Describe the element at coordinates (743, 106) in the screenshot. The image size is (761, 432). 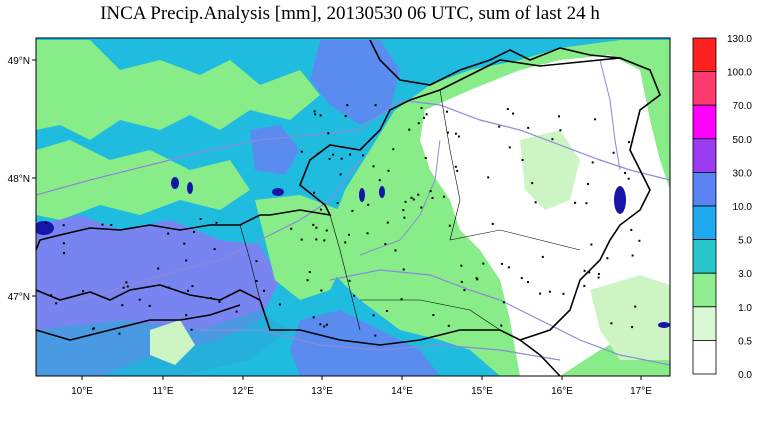
I see `colorbar-label: 70.0` at that location.